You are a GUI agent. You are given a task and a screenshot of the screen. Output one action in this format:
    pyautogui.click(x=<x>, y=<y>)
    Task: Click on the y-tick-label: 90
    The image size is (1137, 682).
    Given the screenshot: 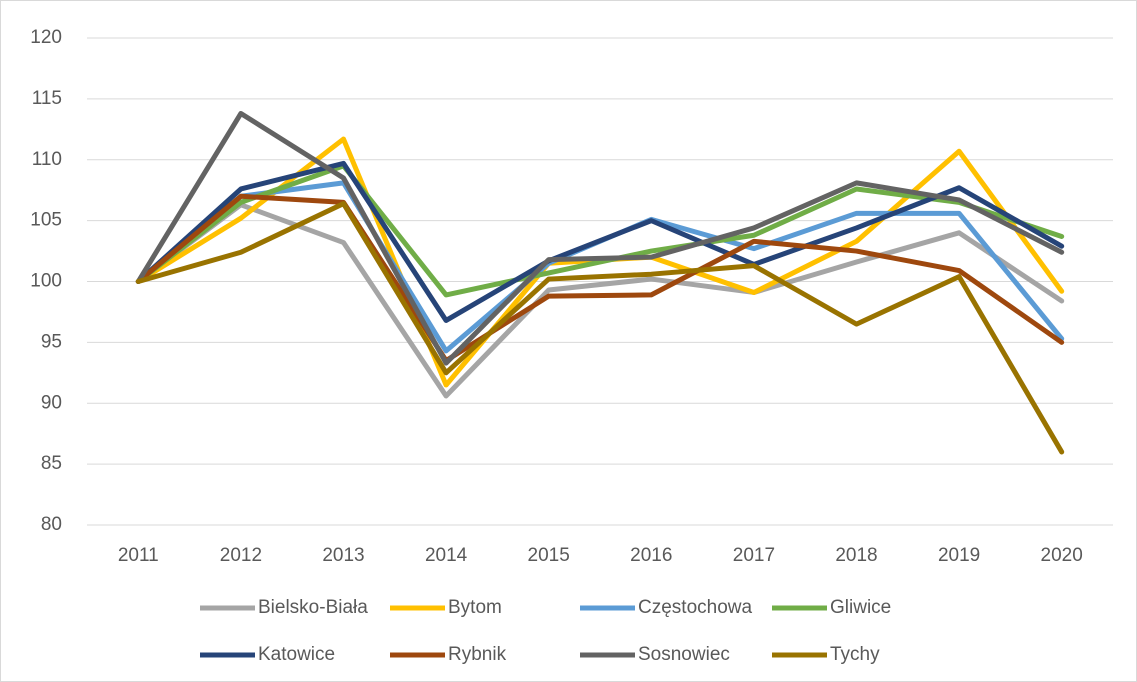 What is the action you would take?
    pyautogui.click(x=51, y=402)
    